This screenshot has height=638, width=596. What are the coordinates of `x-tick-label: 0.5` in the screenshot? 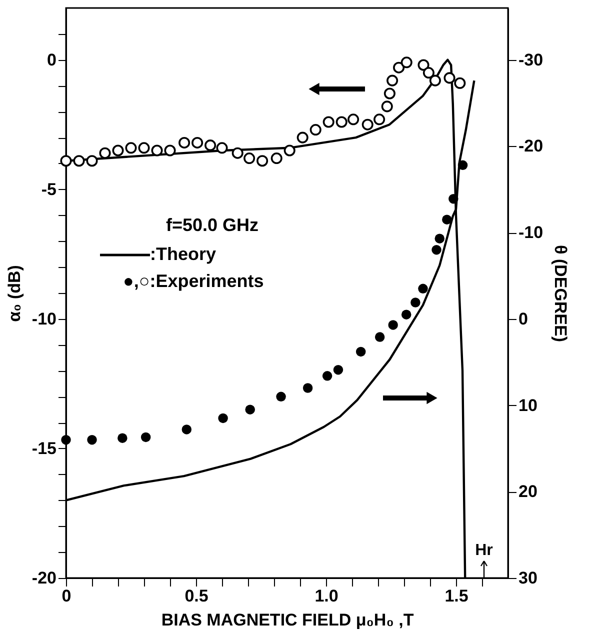 It's located at (196, 596).